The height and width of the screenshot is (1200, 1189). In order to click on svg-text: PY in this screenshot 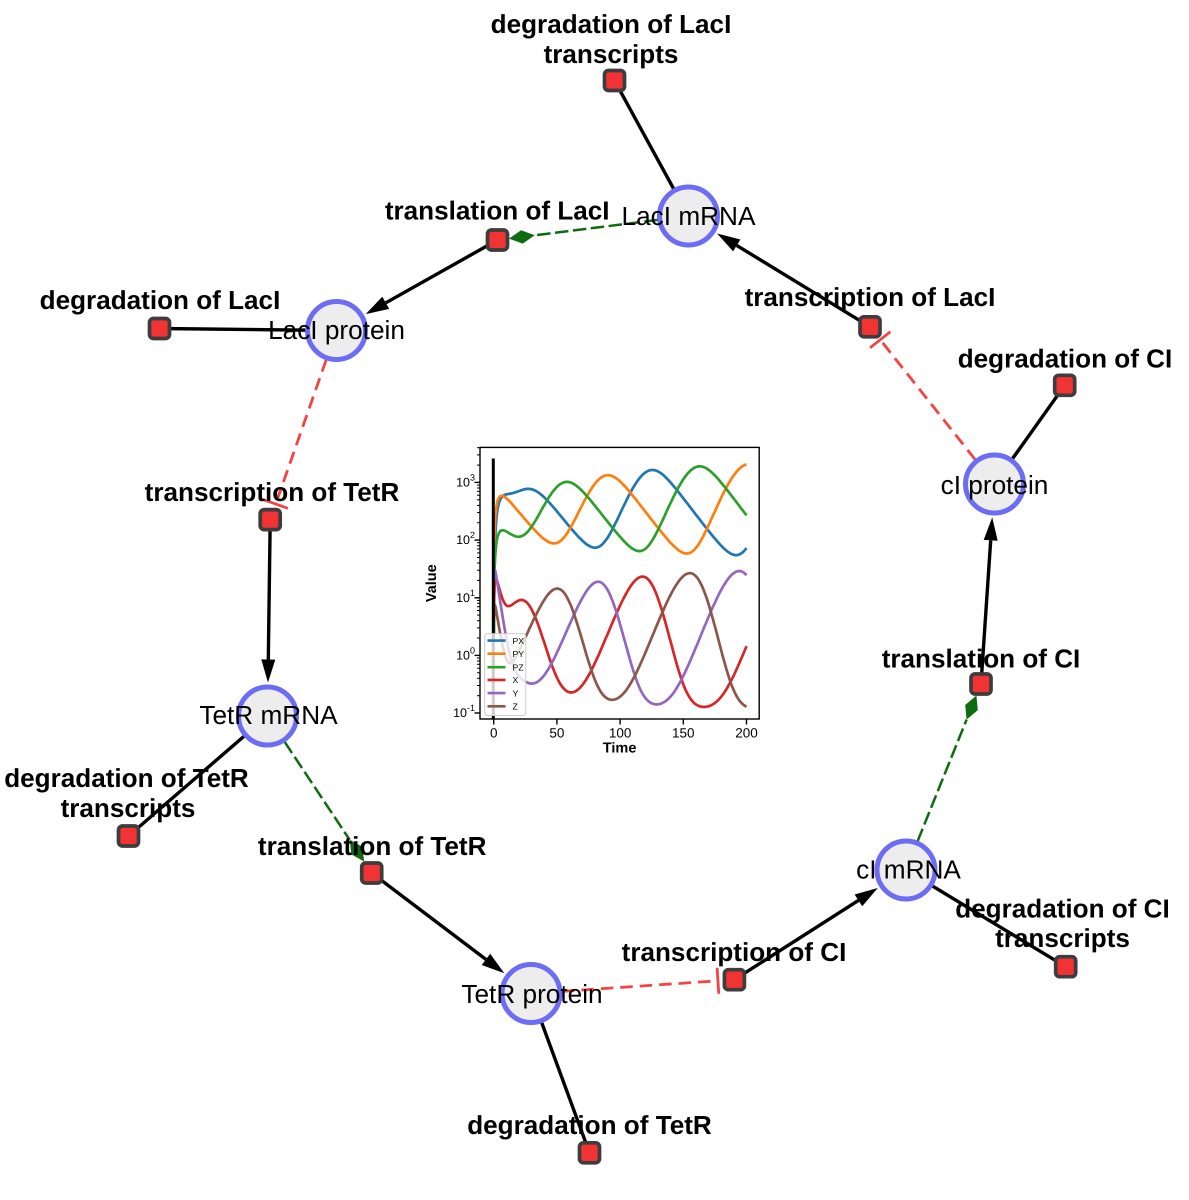, I will do `click(519, 654)`.